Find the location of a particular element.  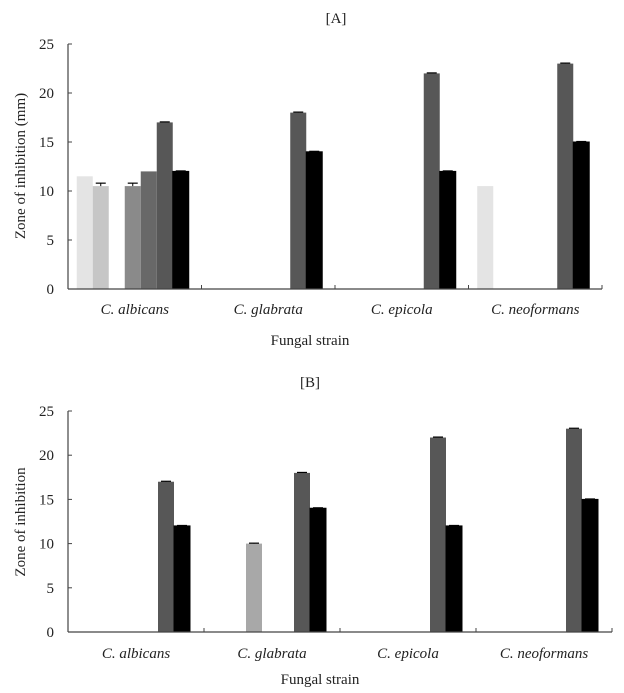

y-axis-title: Zone of inhibition (mm) is located at coordinates (21, 166).